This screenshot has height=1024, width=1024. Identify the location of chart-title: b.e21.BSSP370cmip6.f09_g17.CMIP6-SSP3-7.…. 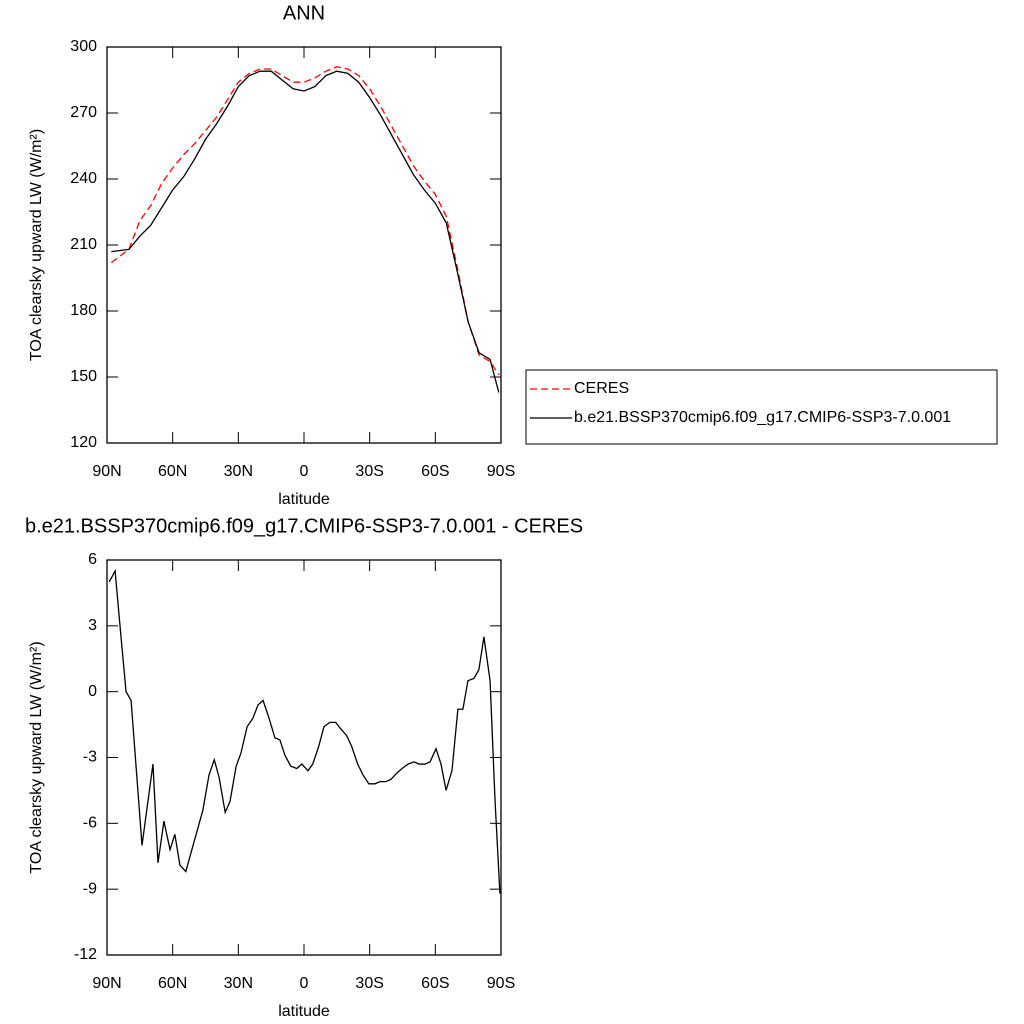
(304, 526).